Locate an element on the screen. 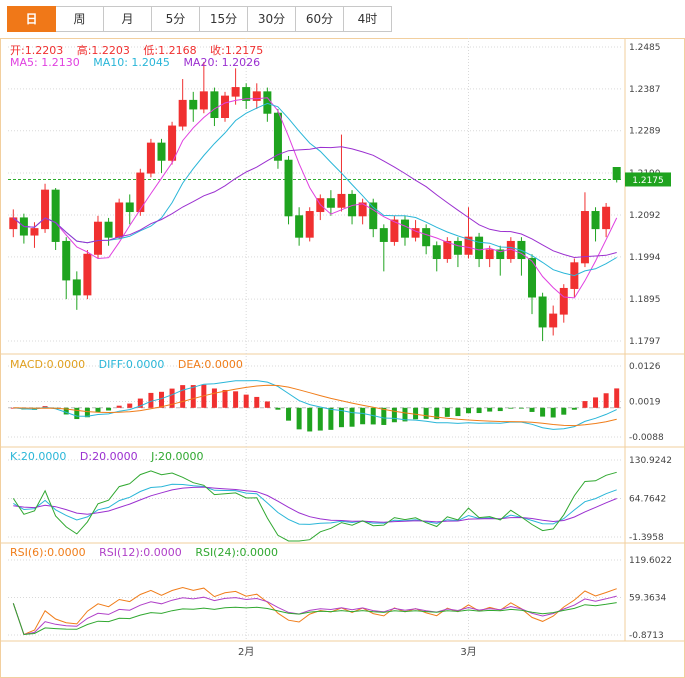 This screenshot has width=685, height=678. main-y-label: 1.2092 is located at coordinates (645, 216).